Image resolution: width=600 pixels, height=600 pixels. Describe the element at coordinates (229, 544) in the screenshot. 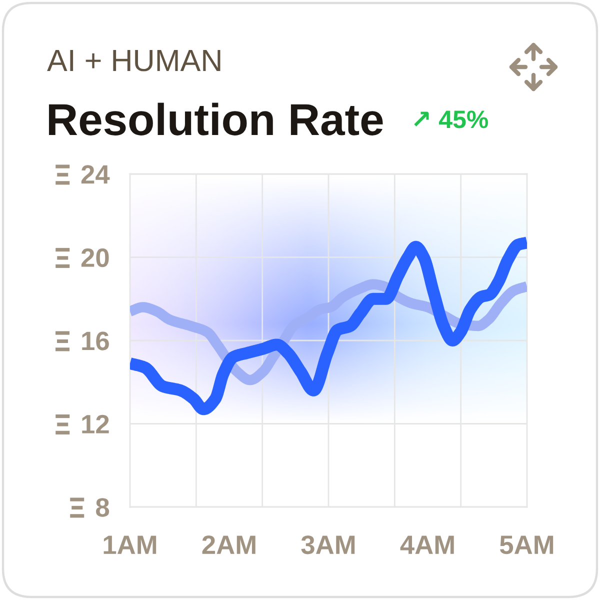

I see `x-tick-label: 2AM` at that location.